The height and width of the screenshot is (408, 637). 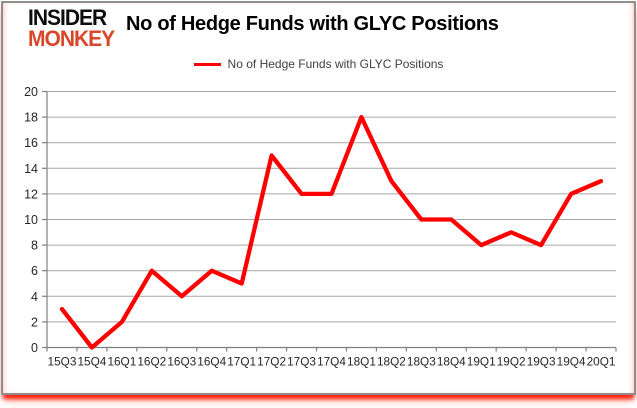 What do you see at coordinates (361, 362) in the screenshot?
I see `x-axis-label: 18Q1` at bounding box center [361, 362].